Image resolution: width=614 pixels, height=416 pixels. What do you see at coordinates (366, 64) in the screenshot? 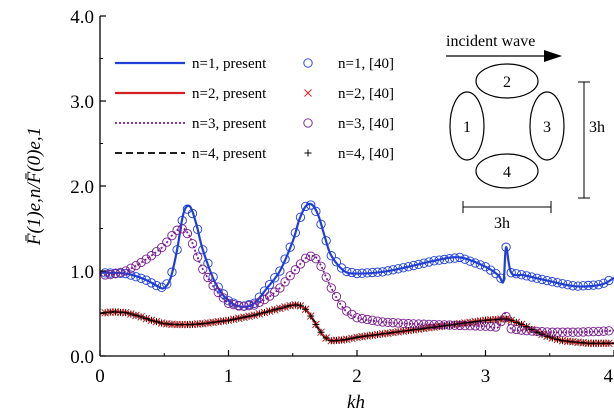
I see `legend-label-reference: n=1, [40]` at bounding box center [366, 64].